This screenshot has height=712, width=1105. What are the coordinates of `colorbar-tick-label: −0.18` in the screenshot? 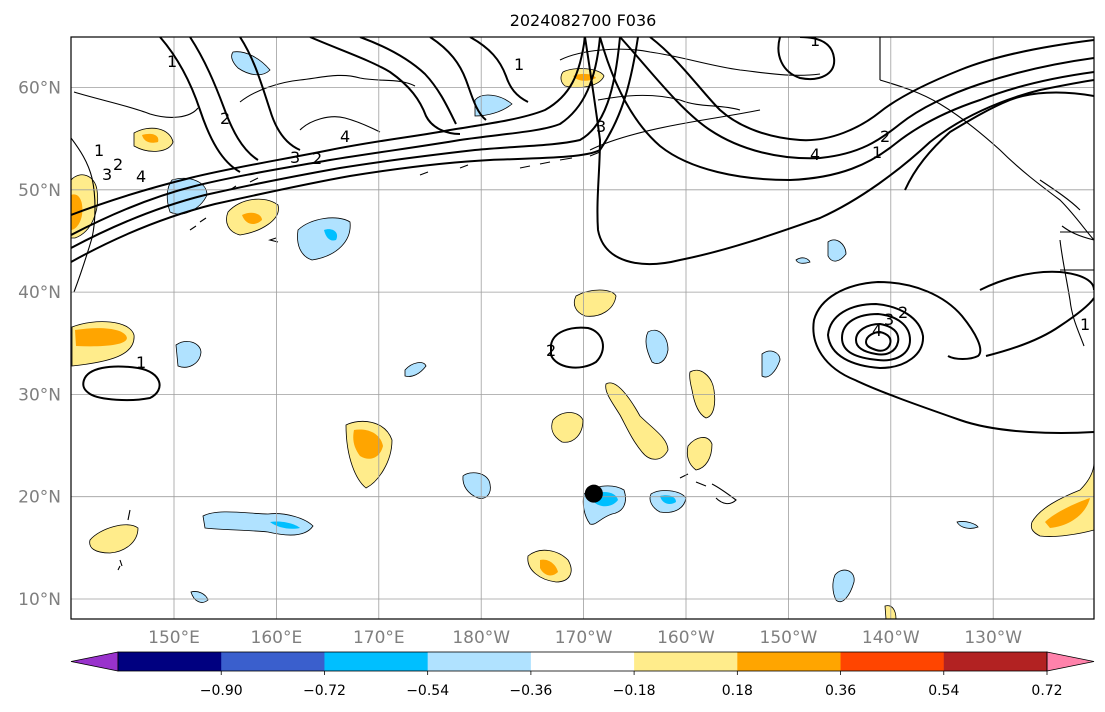 It's located at (634, 691).